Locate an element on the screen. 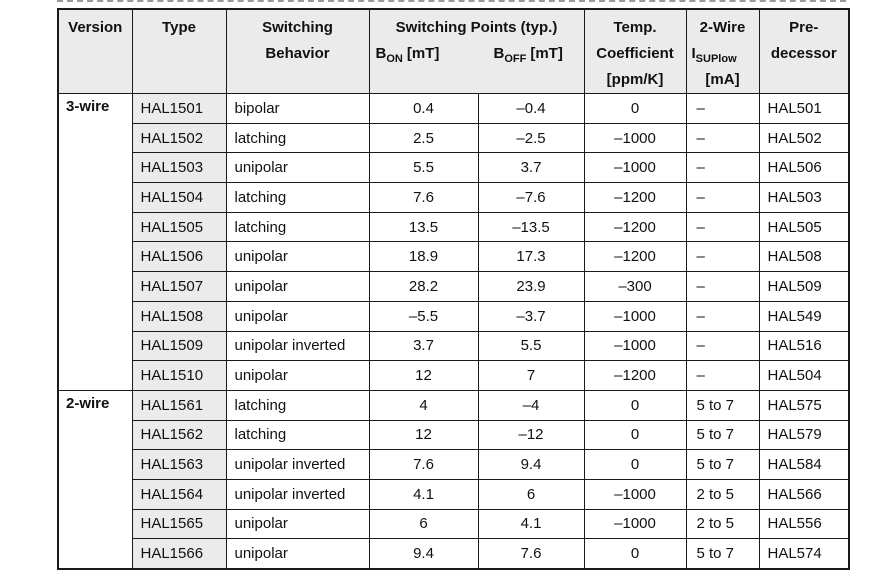 The width and height of the screenshot is (874, 579). bon-cell: –5.5 is located at coordinates (423, 316).